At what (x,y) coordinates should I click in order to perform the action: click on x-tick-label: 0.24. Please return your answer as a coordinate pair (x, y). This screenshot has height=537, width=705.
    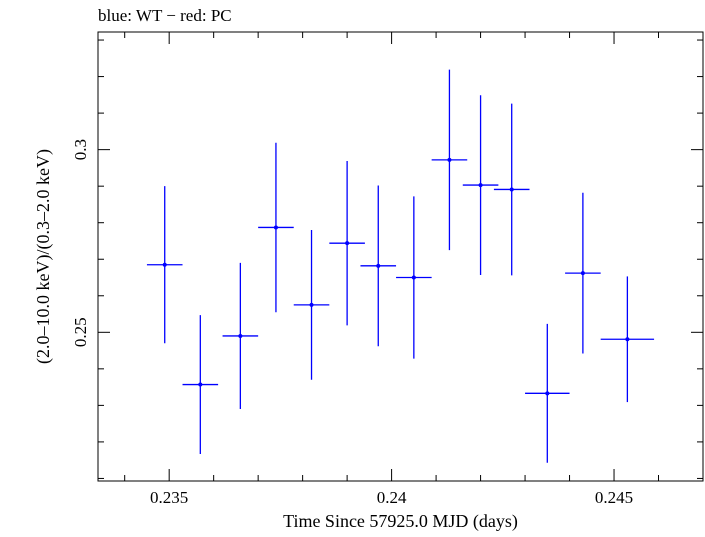
    Looking at the image, I should click on (392, 497).